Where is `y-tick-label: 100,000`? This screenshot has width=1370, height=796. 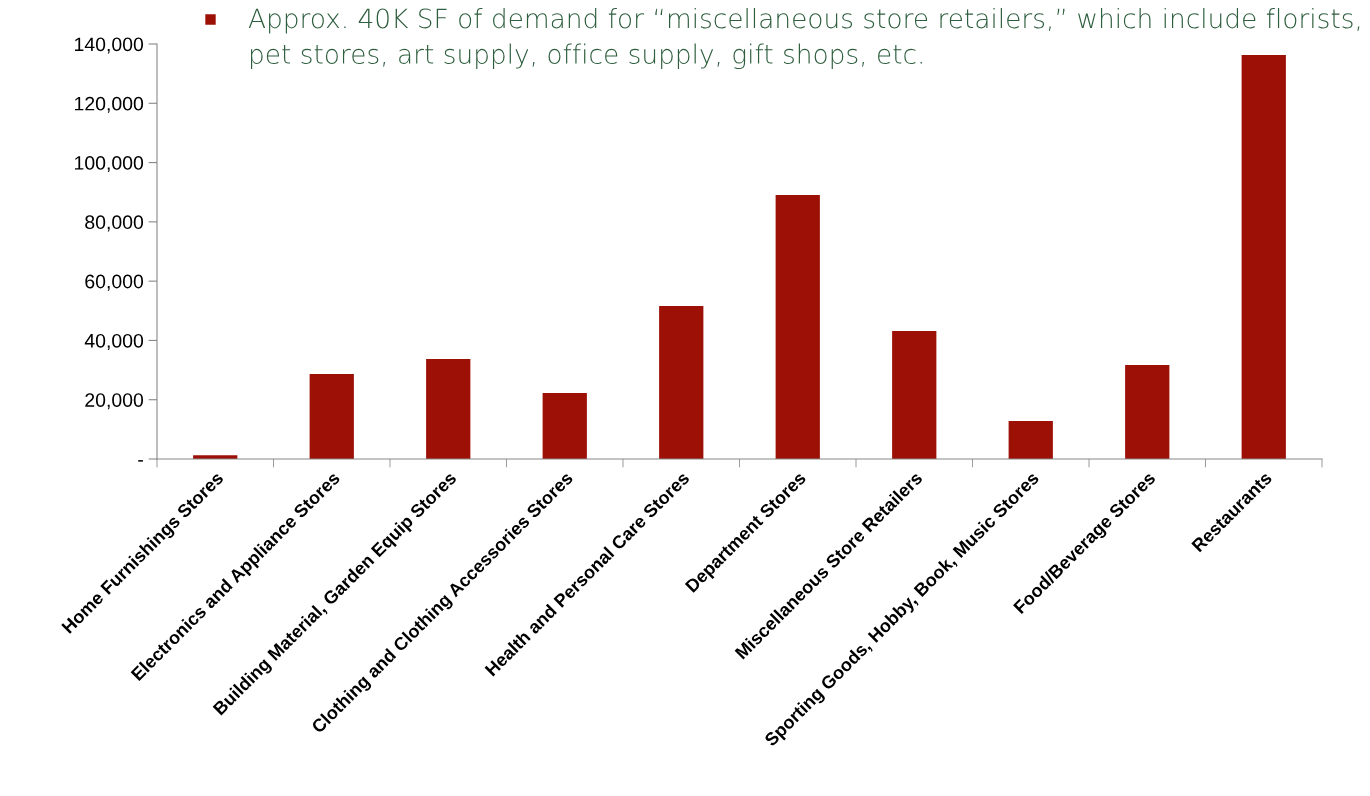 y-tick-label: 100,000 is located at coordinates (109, 164).